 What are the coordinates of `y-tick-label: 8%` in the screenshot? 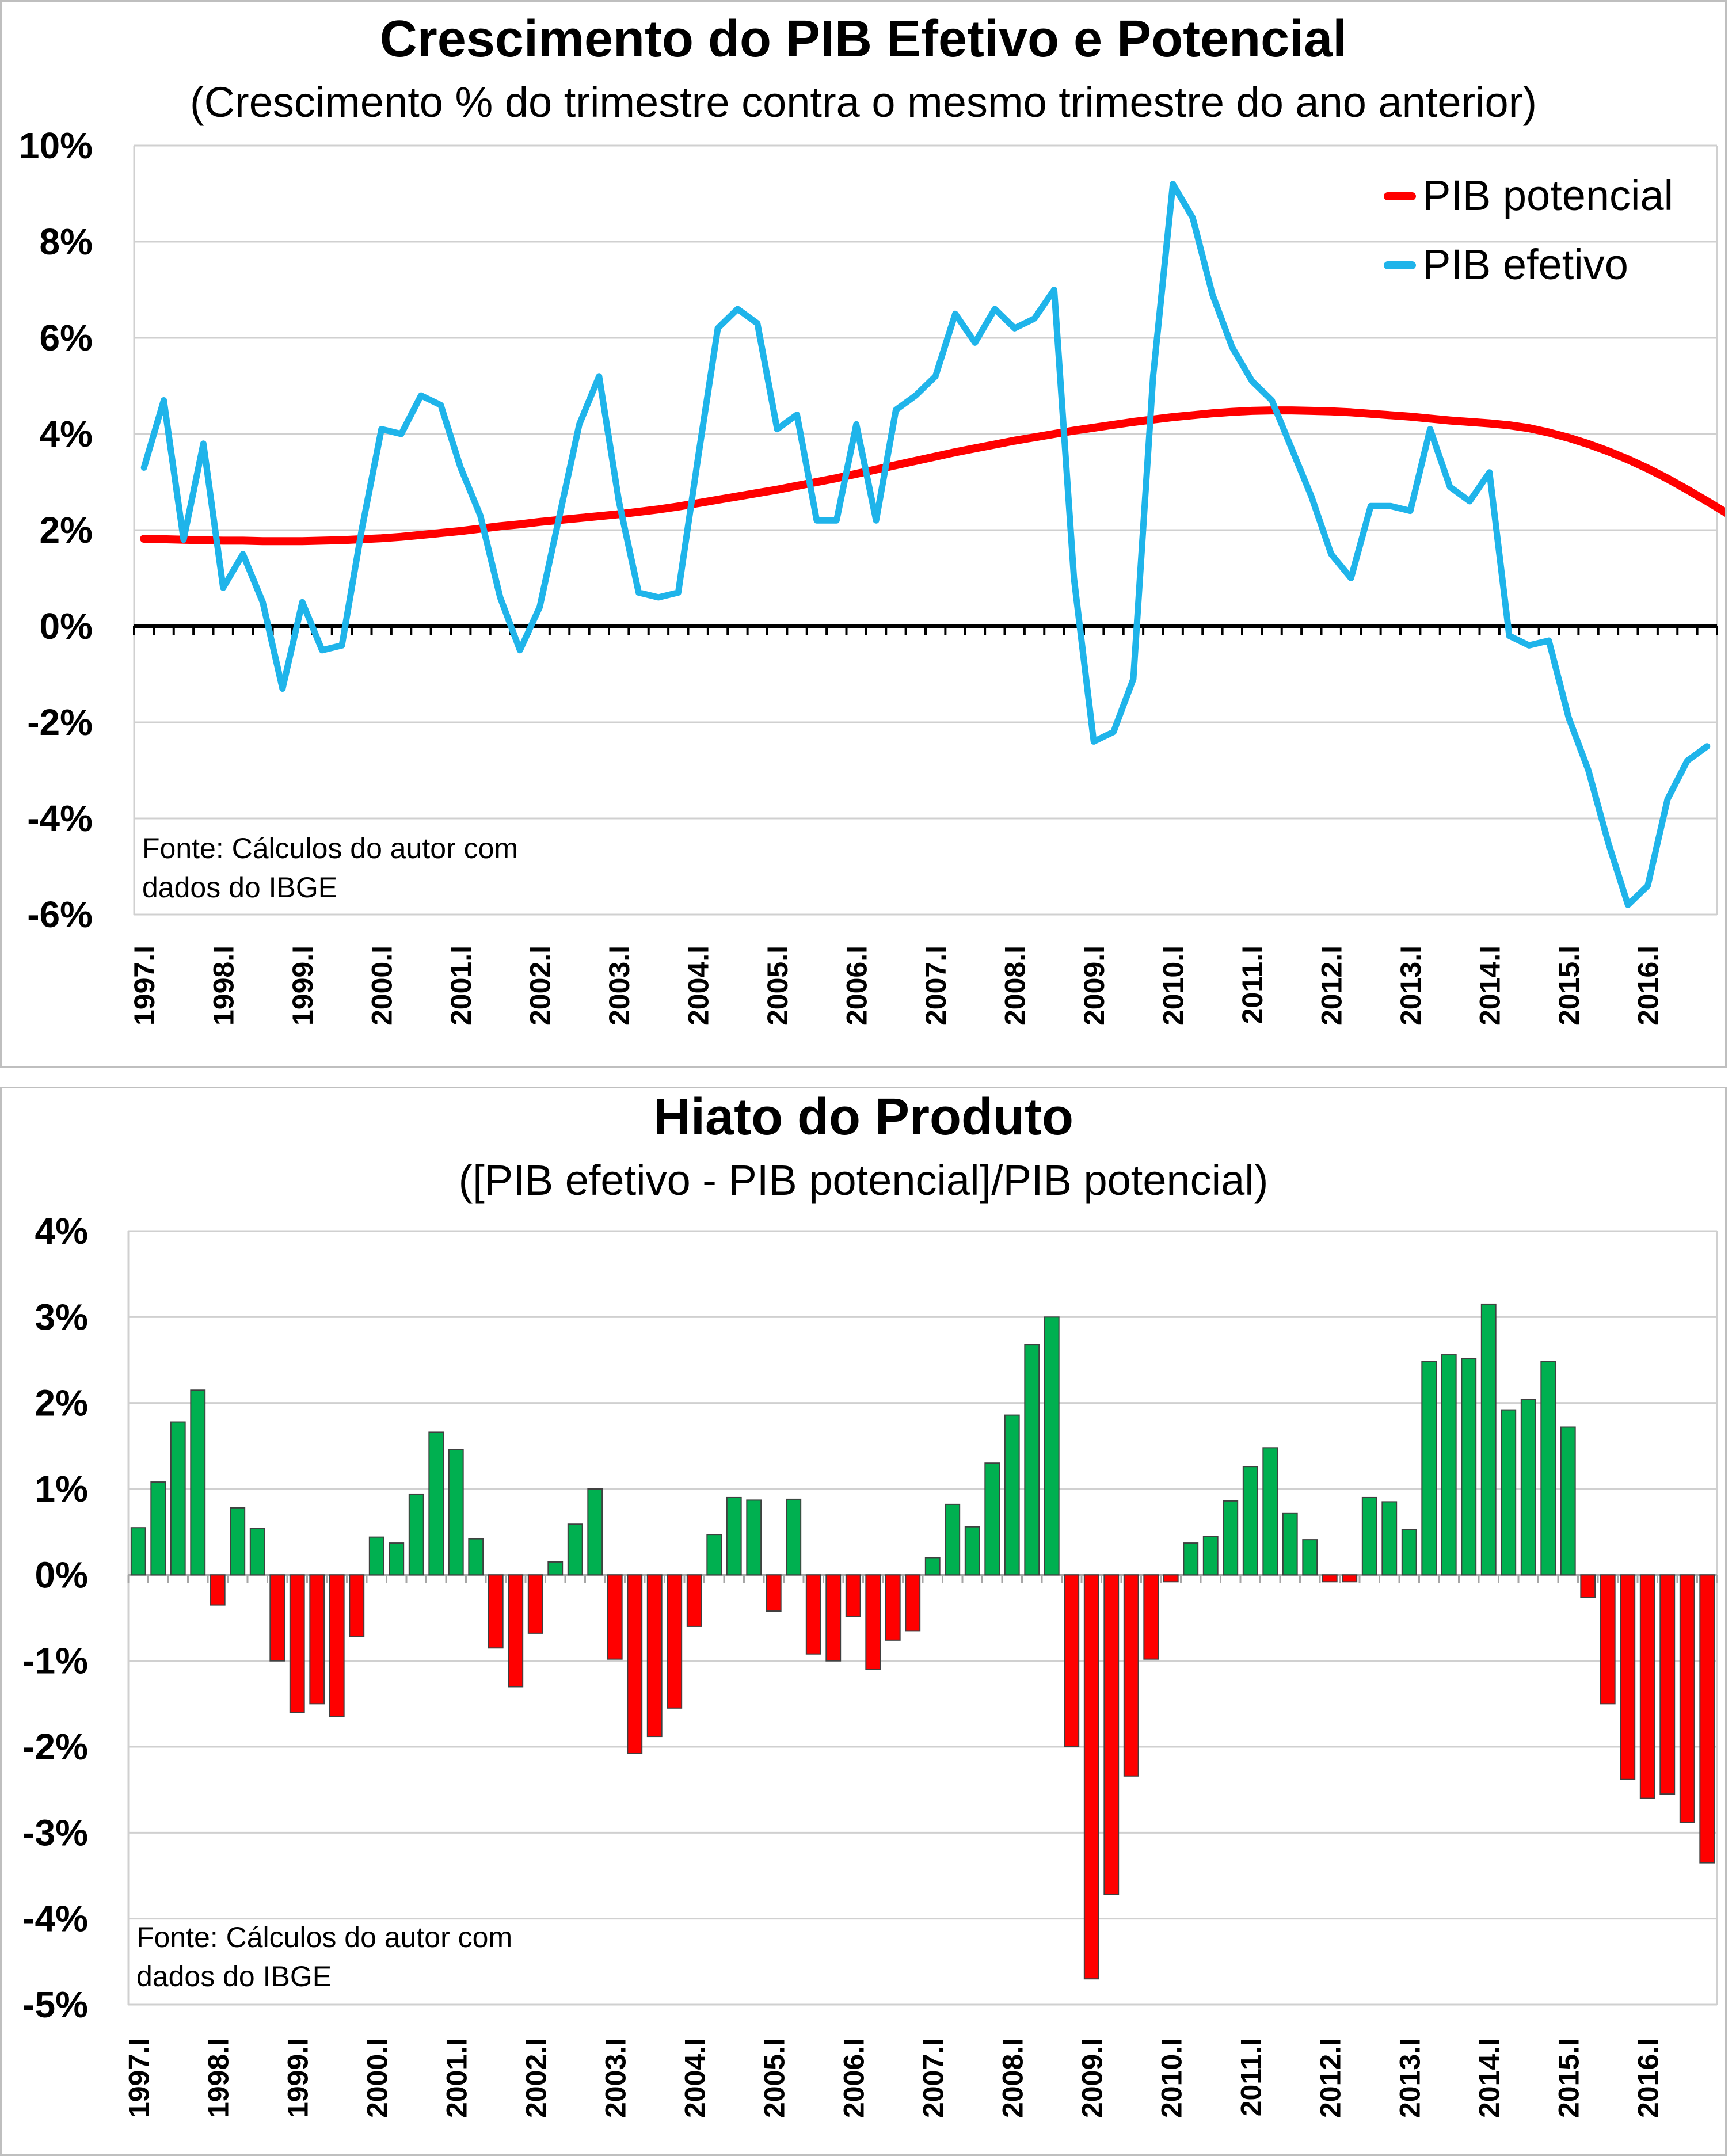 It's located at (66, 241).